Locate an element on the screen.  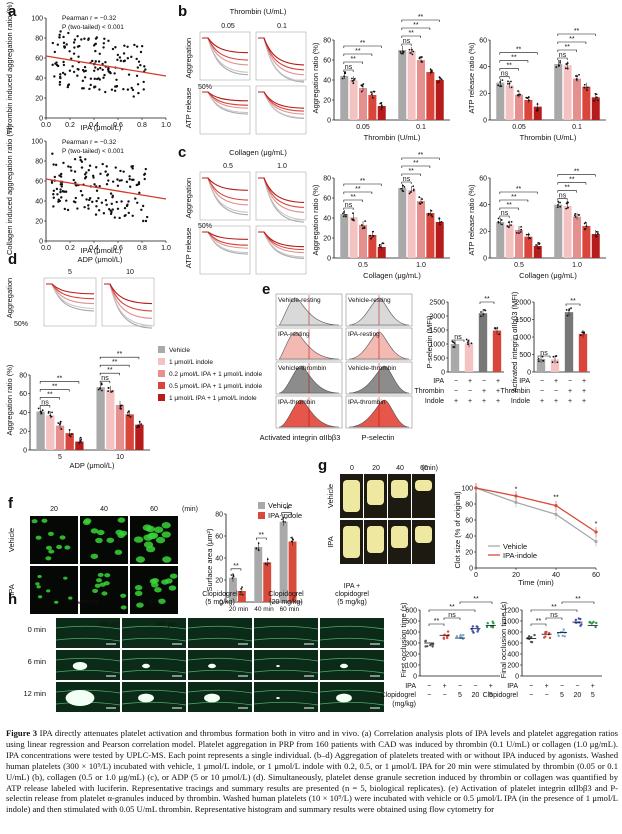
y-tick-label: 0 is located at coordinates (485, 258).